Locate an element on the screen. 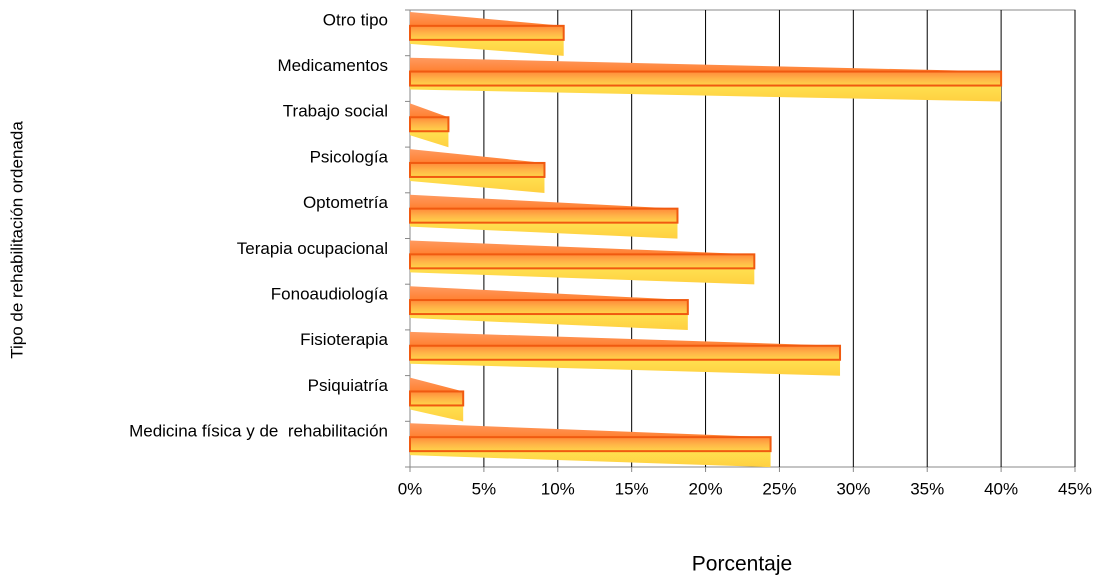 This screenshot has width=1099, height=578. y-tick-label: Fisioterapia is located at coordinates (344, 339).